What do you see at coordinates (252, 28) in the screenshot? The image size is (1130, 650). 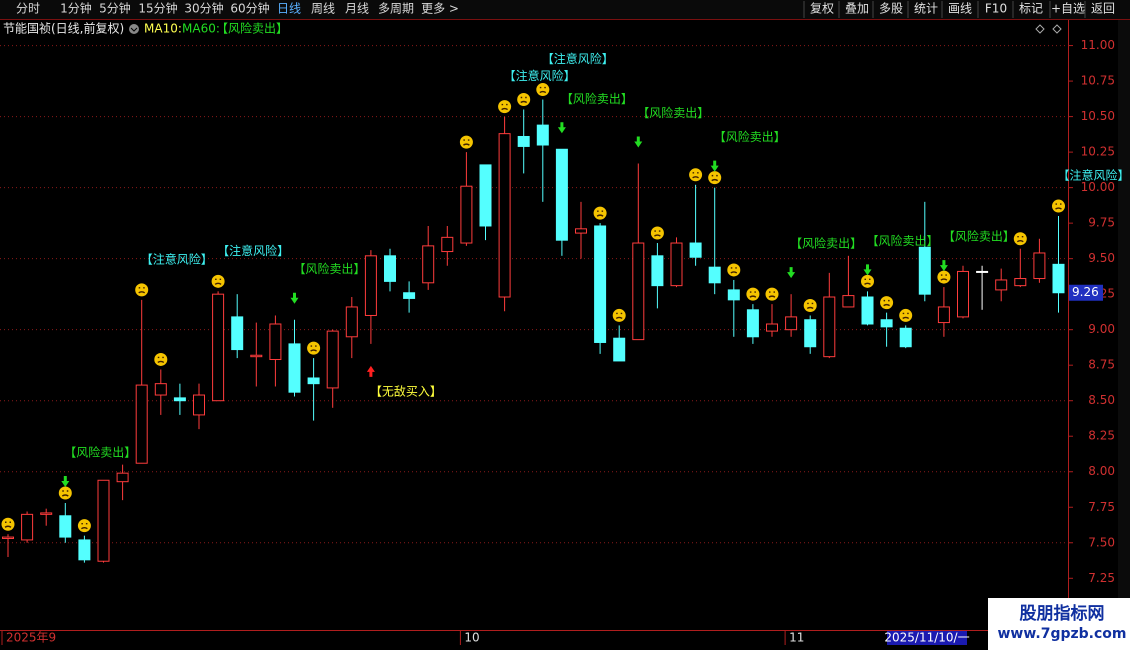 I see `header-signal: 【风险卖出】` at bounding box center [252, 28].